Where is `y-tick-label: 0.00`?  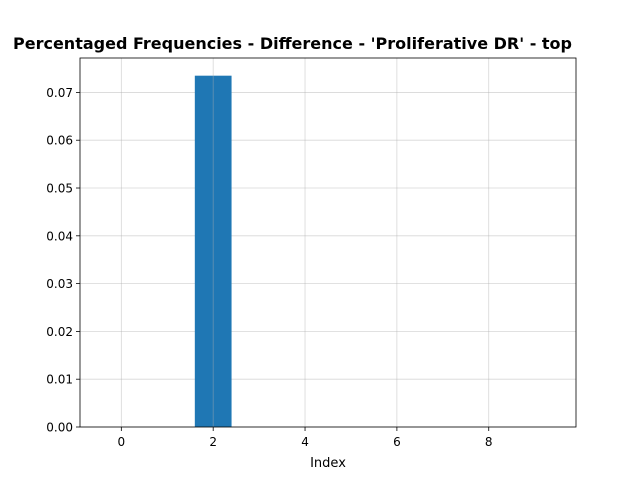 y-tick-label: 0.00 is located at coordinates (59, 428).